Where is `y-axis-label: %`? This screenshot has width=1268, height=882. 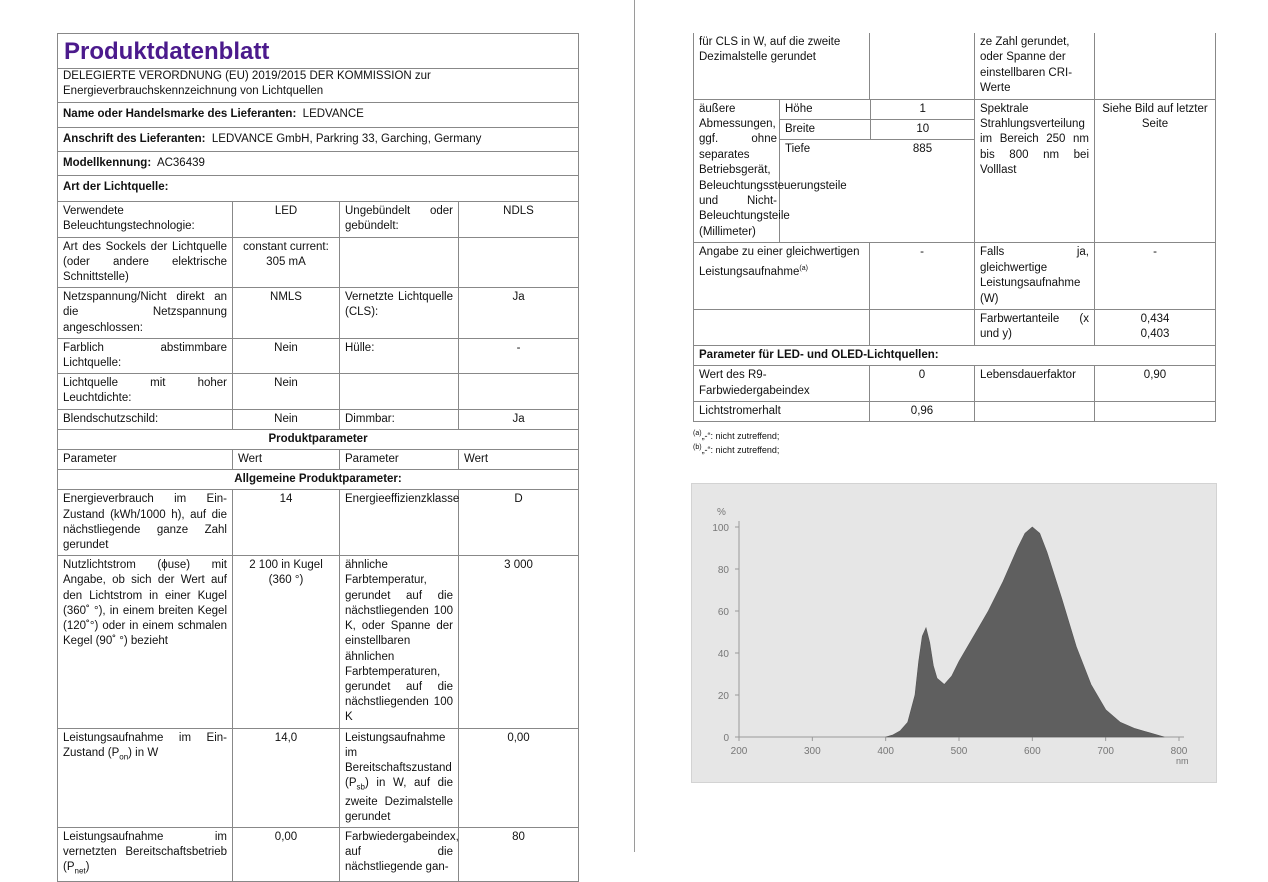
y-axis-label: % is located at coordinates (721, 512).